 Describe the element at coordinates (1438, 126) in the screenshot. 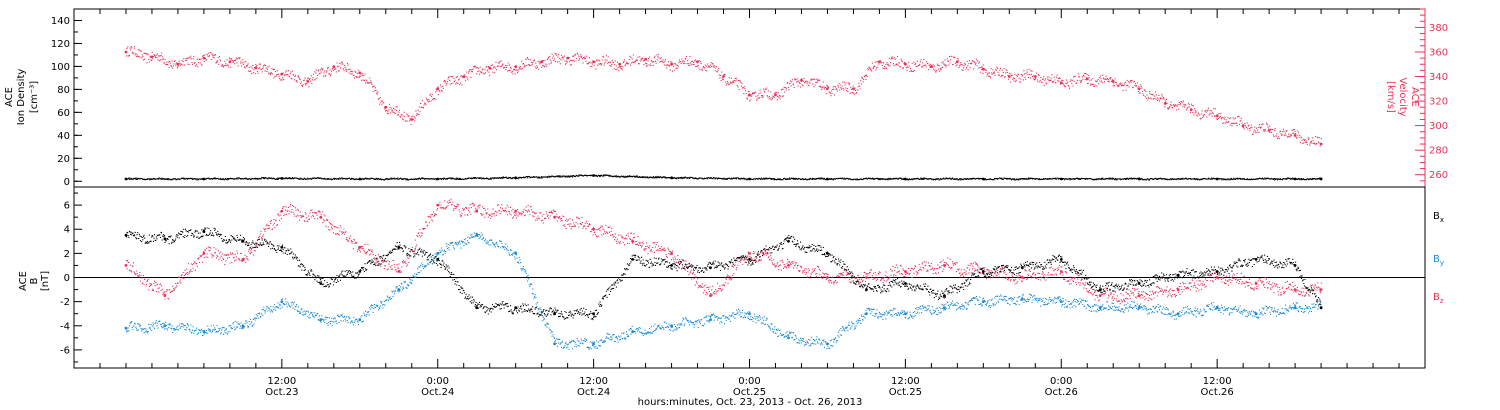

I see `top-right-ytick-label: 300` at that location.